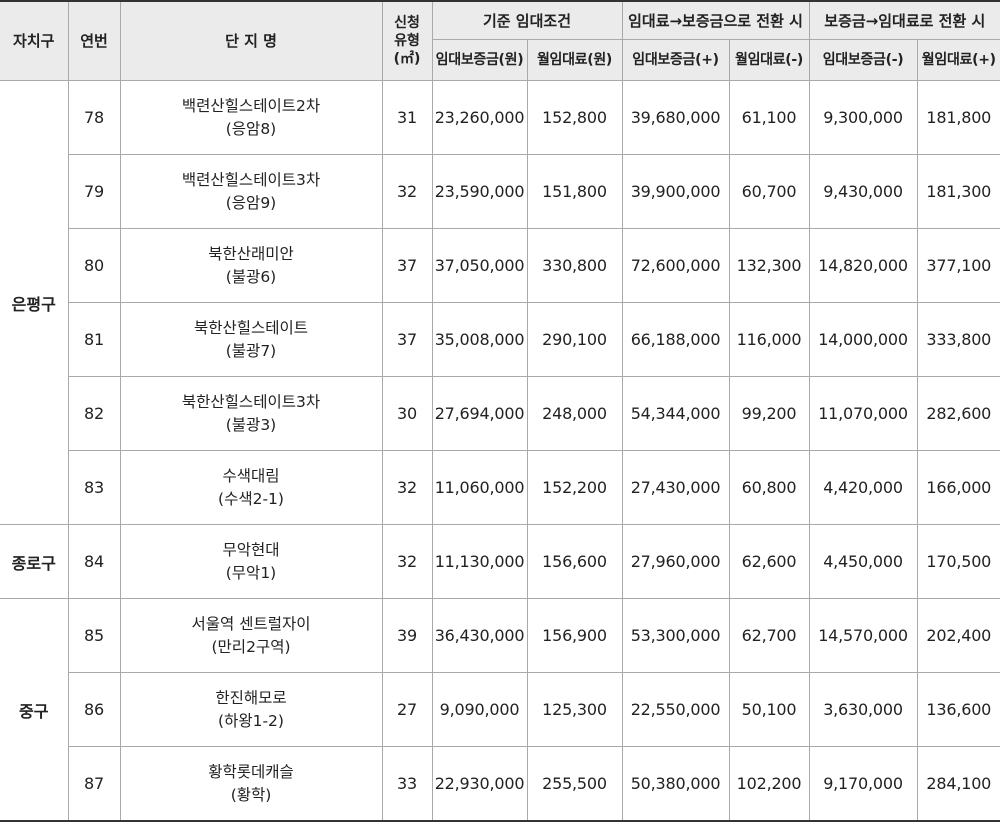 This screenshot has width=1000, height=822. Describe the element at coordinates (479, 561) in the screenshot. I see `base-deposit-cell: 11,130,000` at that location.